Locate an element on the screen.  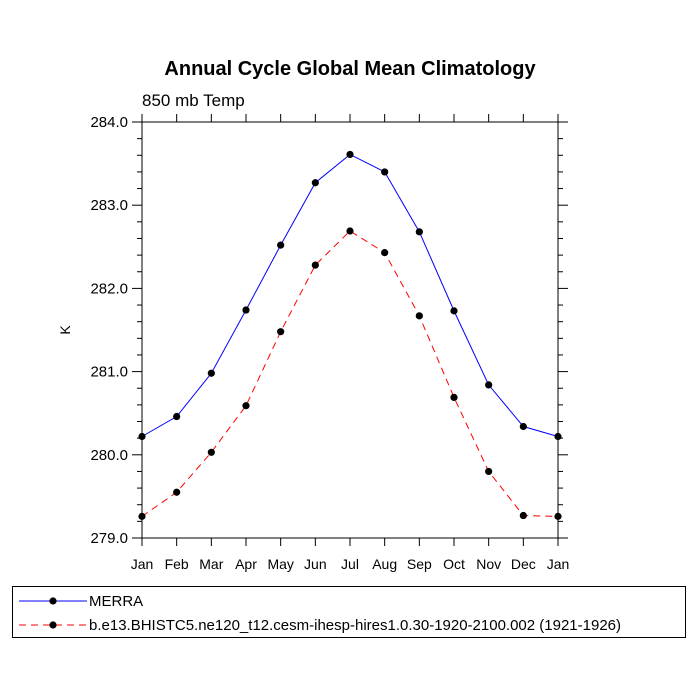
legend-swatch-dashed is located at coordinates (53, 625).